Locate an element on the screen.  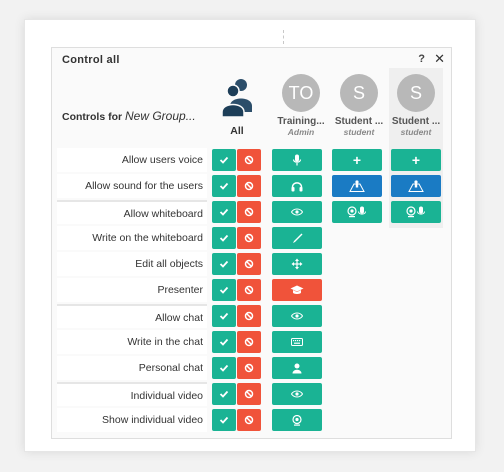
student-1-sound-button is located at coordinates (357, 186).